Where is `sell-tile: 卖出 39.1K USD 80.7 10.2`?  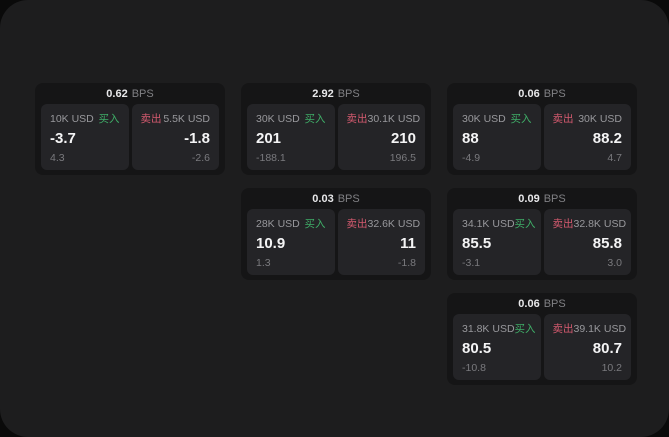
sell-tile: 卖出 39.1K USD 80.7 10.2 is located at coordinates (587, 347).